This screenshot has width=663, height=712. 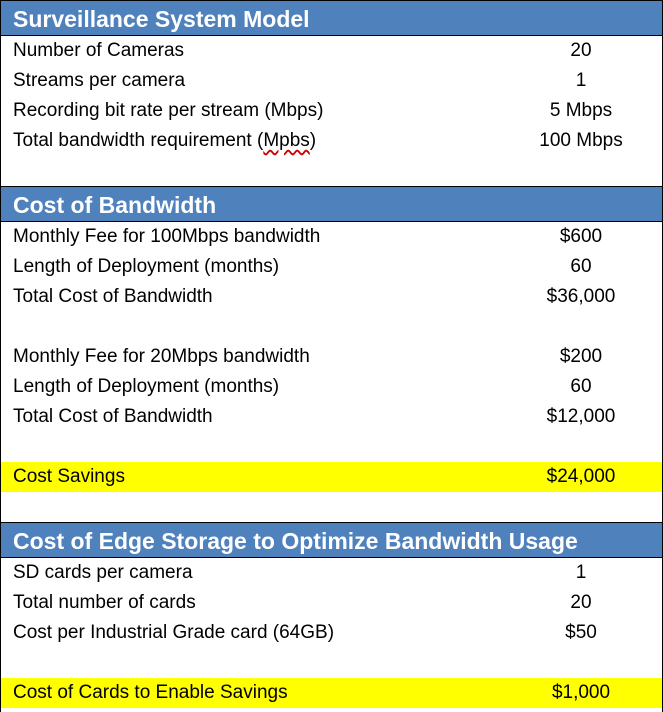 I want to click on row-label: Cost of Cards to Enable Savings, so click(x=150, y=692).